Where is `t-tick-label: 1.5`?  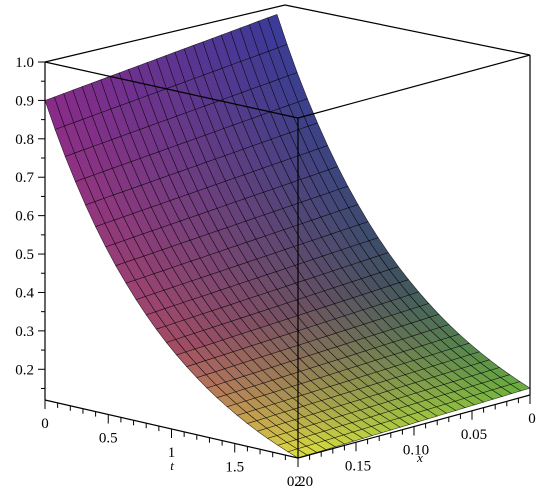 t-tick-label: 1.5 is located at coordinates (234, 468).